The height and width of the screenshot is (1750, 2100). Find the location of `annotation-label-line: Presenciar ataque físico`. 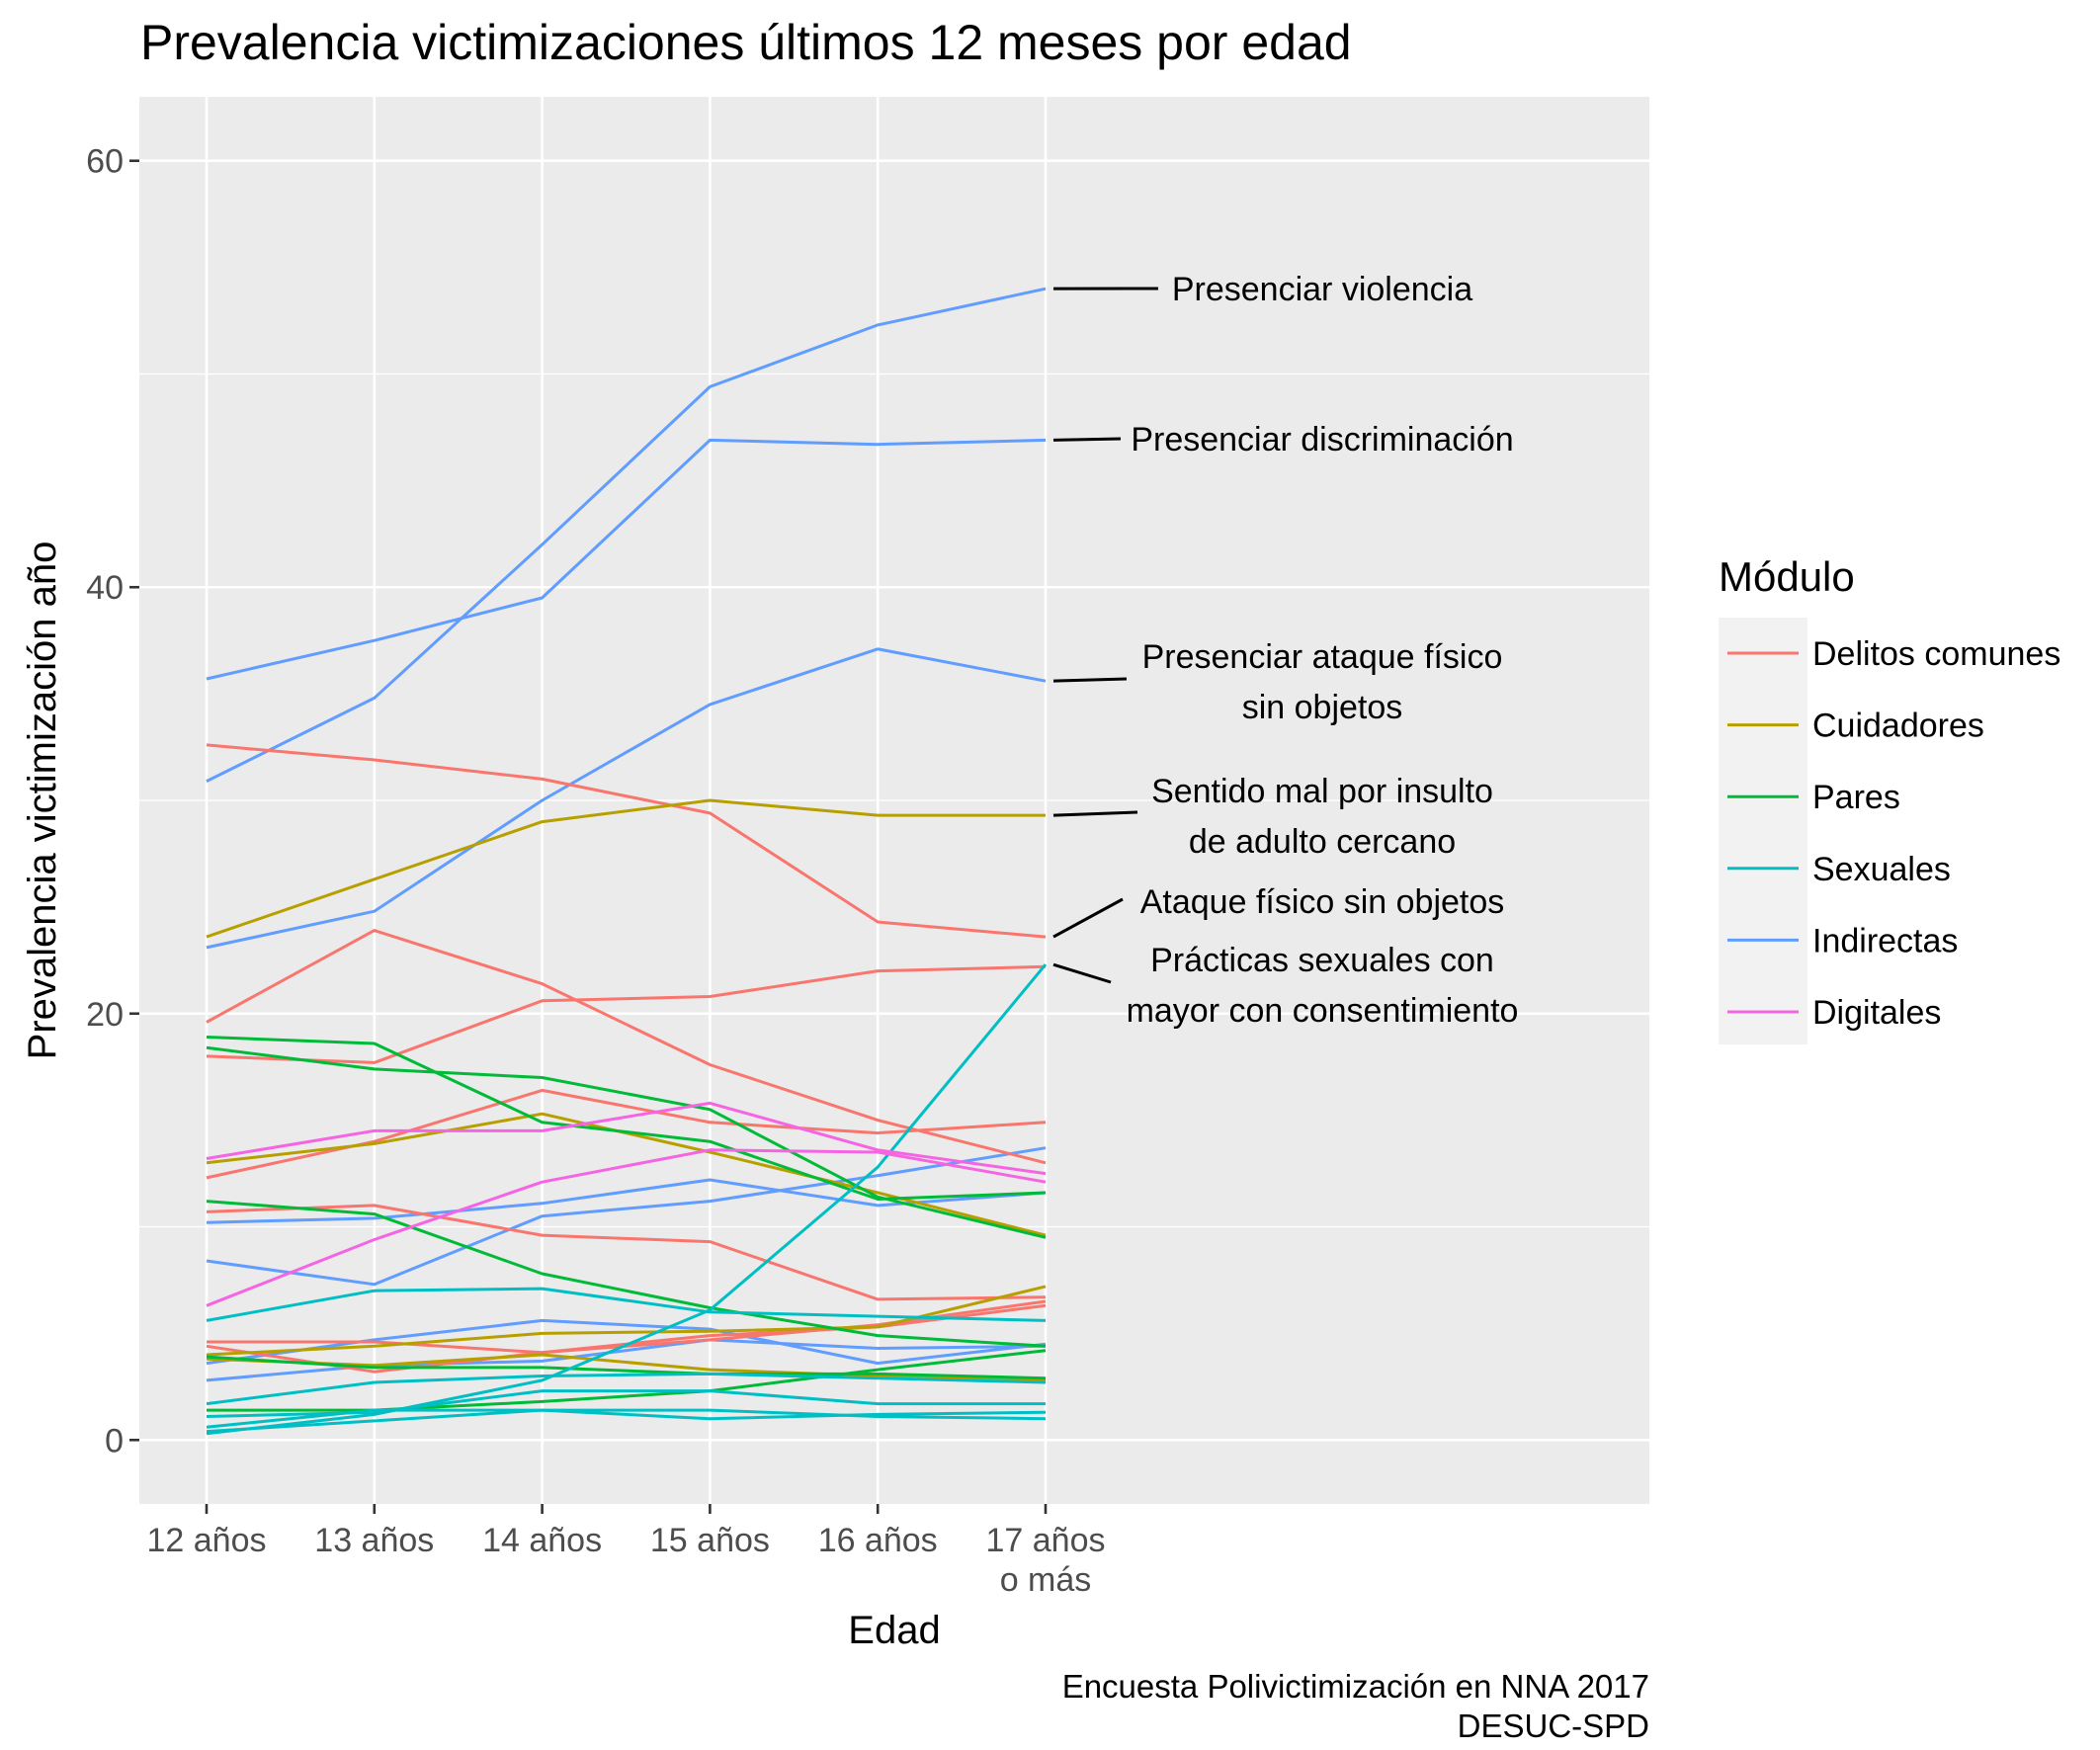

annotation-label-line: Presenciar ataque físico is located at coordinates (1322, 657).